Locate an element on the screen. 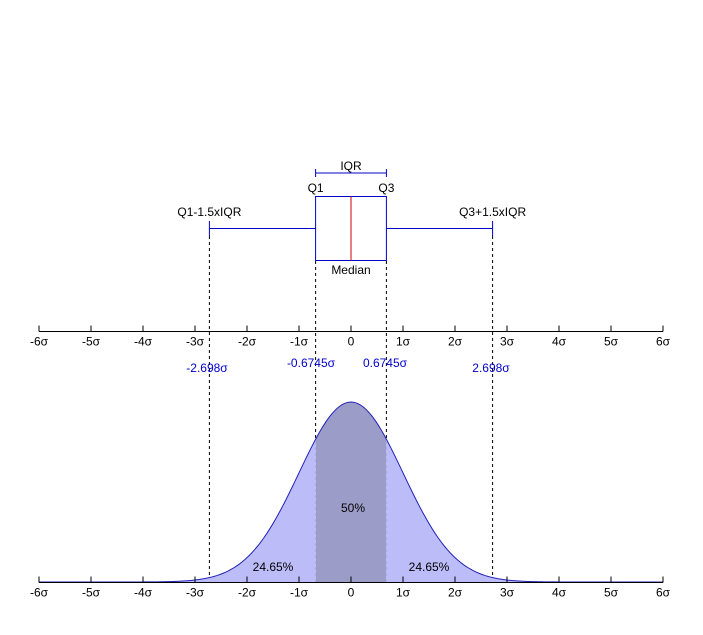 The height and width of the screenshot is (635, 703). box-plot: IQR Q1 Q3 Q1-1.5xIQR Q3+1.5xIQR Median is located at coordinates (351, 218).